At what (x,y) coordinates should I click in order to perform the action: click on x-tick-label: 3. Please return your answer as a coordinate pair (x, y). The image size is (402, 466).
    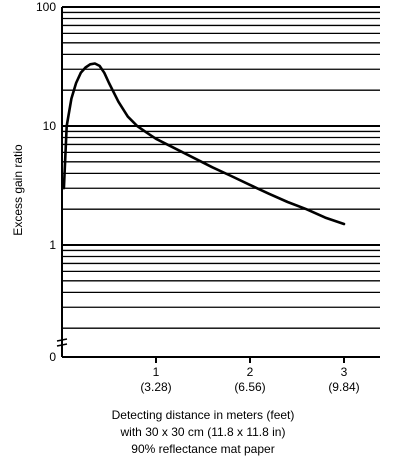
    Looking at the image, I should click on (344, 372).